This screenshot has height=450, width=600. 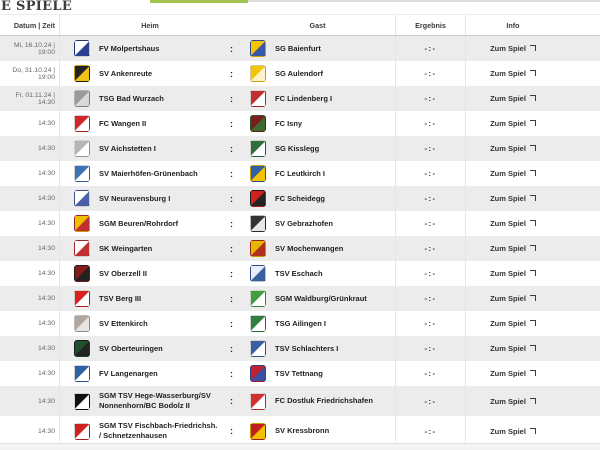 I want to click on home-team-name: SGM Beuren/Rohrdorf, so click(x=139, y=223).